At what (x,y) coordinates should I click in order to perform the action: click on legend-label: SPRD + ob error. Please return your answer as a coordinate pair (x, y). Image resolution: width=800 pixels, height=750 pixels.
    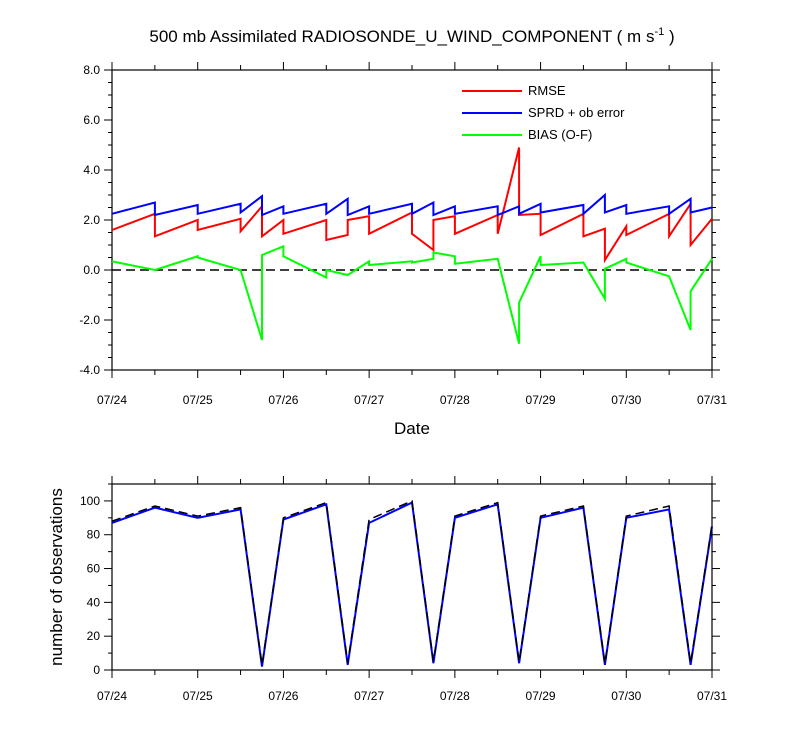
    Looking at the image, I should click on (576, 112).